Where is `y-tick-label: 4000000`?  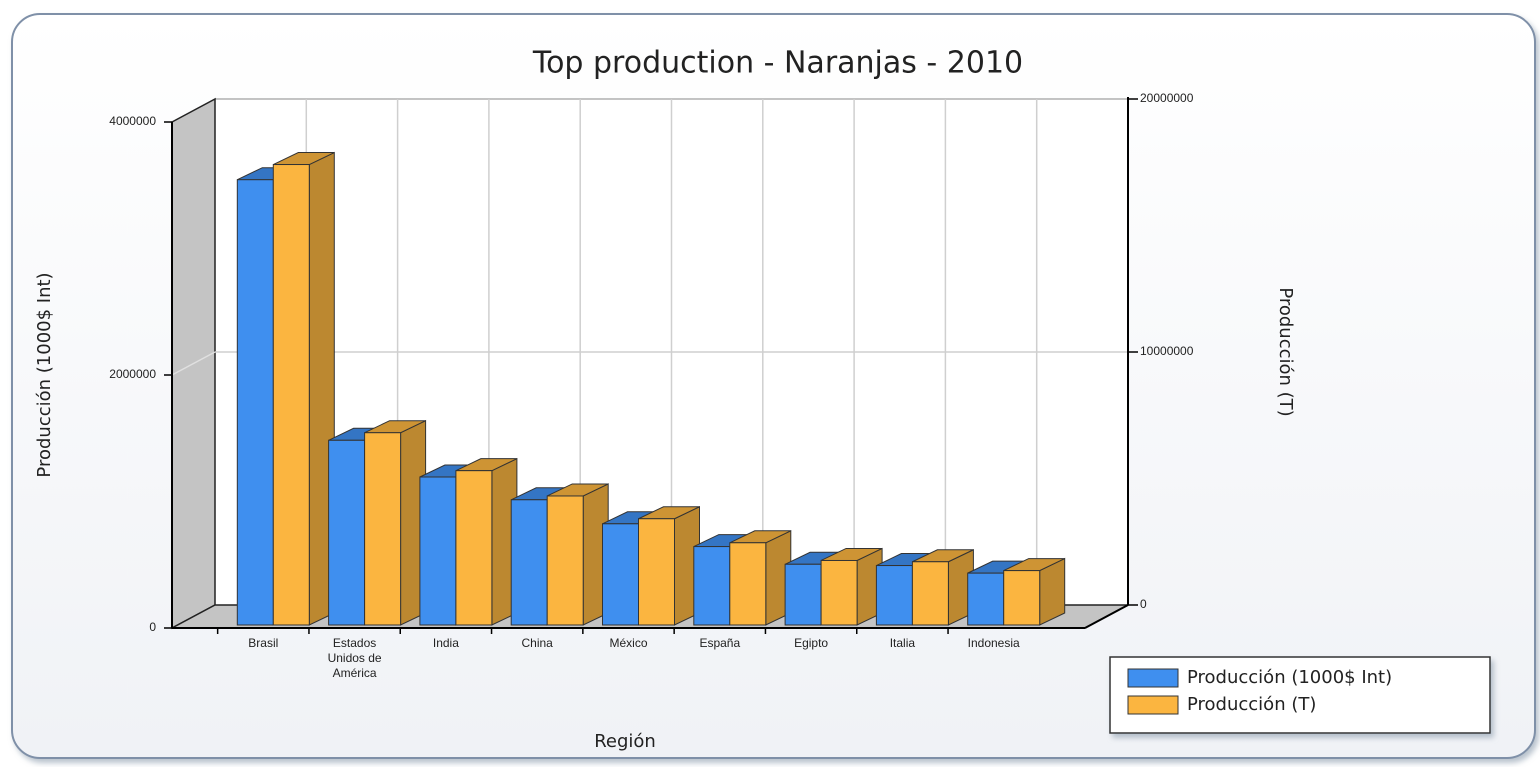 y-tick-label: 4000000 is located at coordinates (132, 121).